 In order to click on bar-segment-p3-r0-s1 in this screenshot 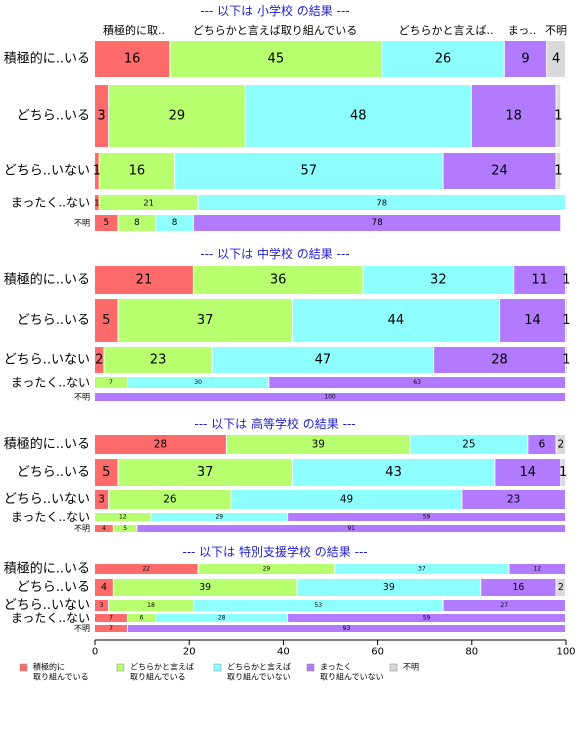, I will do `click(266, 569)`.